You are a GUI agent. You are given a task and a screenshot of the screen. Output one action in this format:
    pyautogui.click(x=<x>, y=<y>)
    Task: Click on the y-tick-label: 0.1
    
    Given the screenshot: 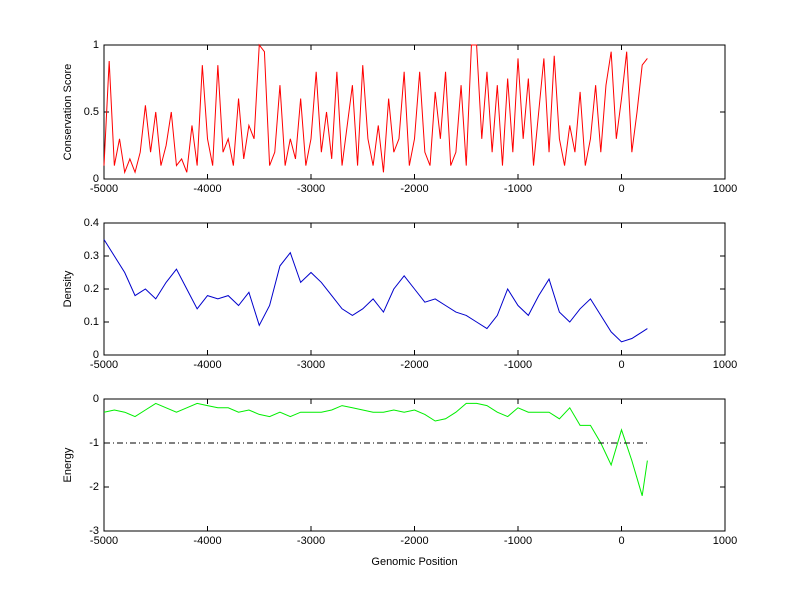 What is the action you would take?
    pyautogui.click(x=91, y=322)
    